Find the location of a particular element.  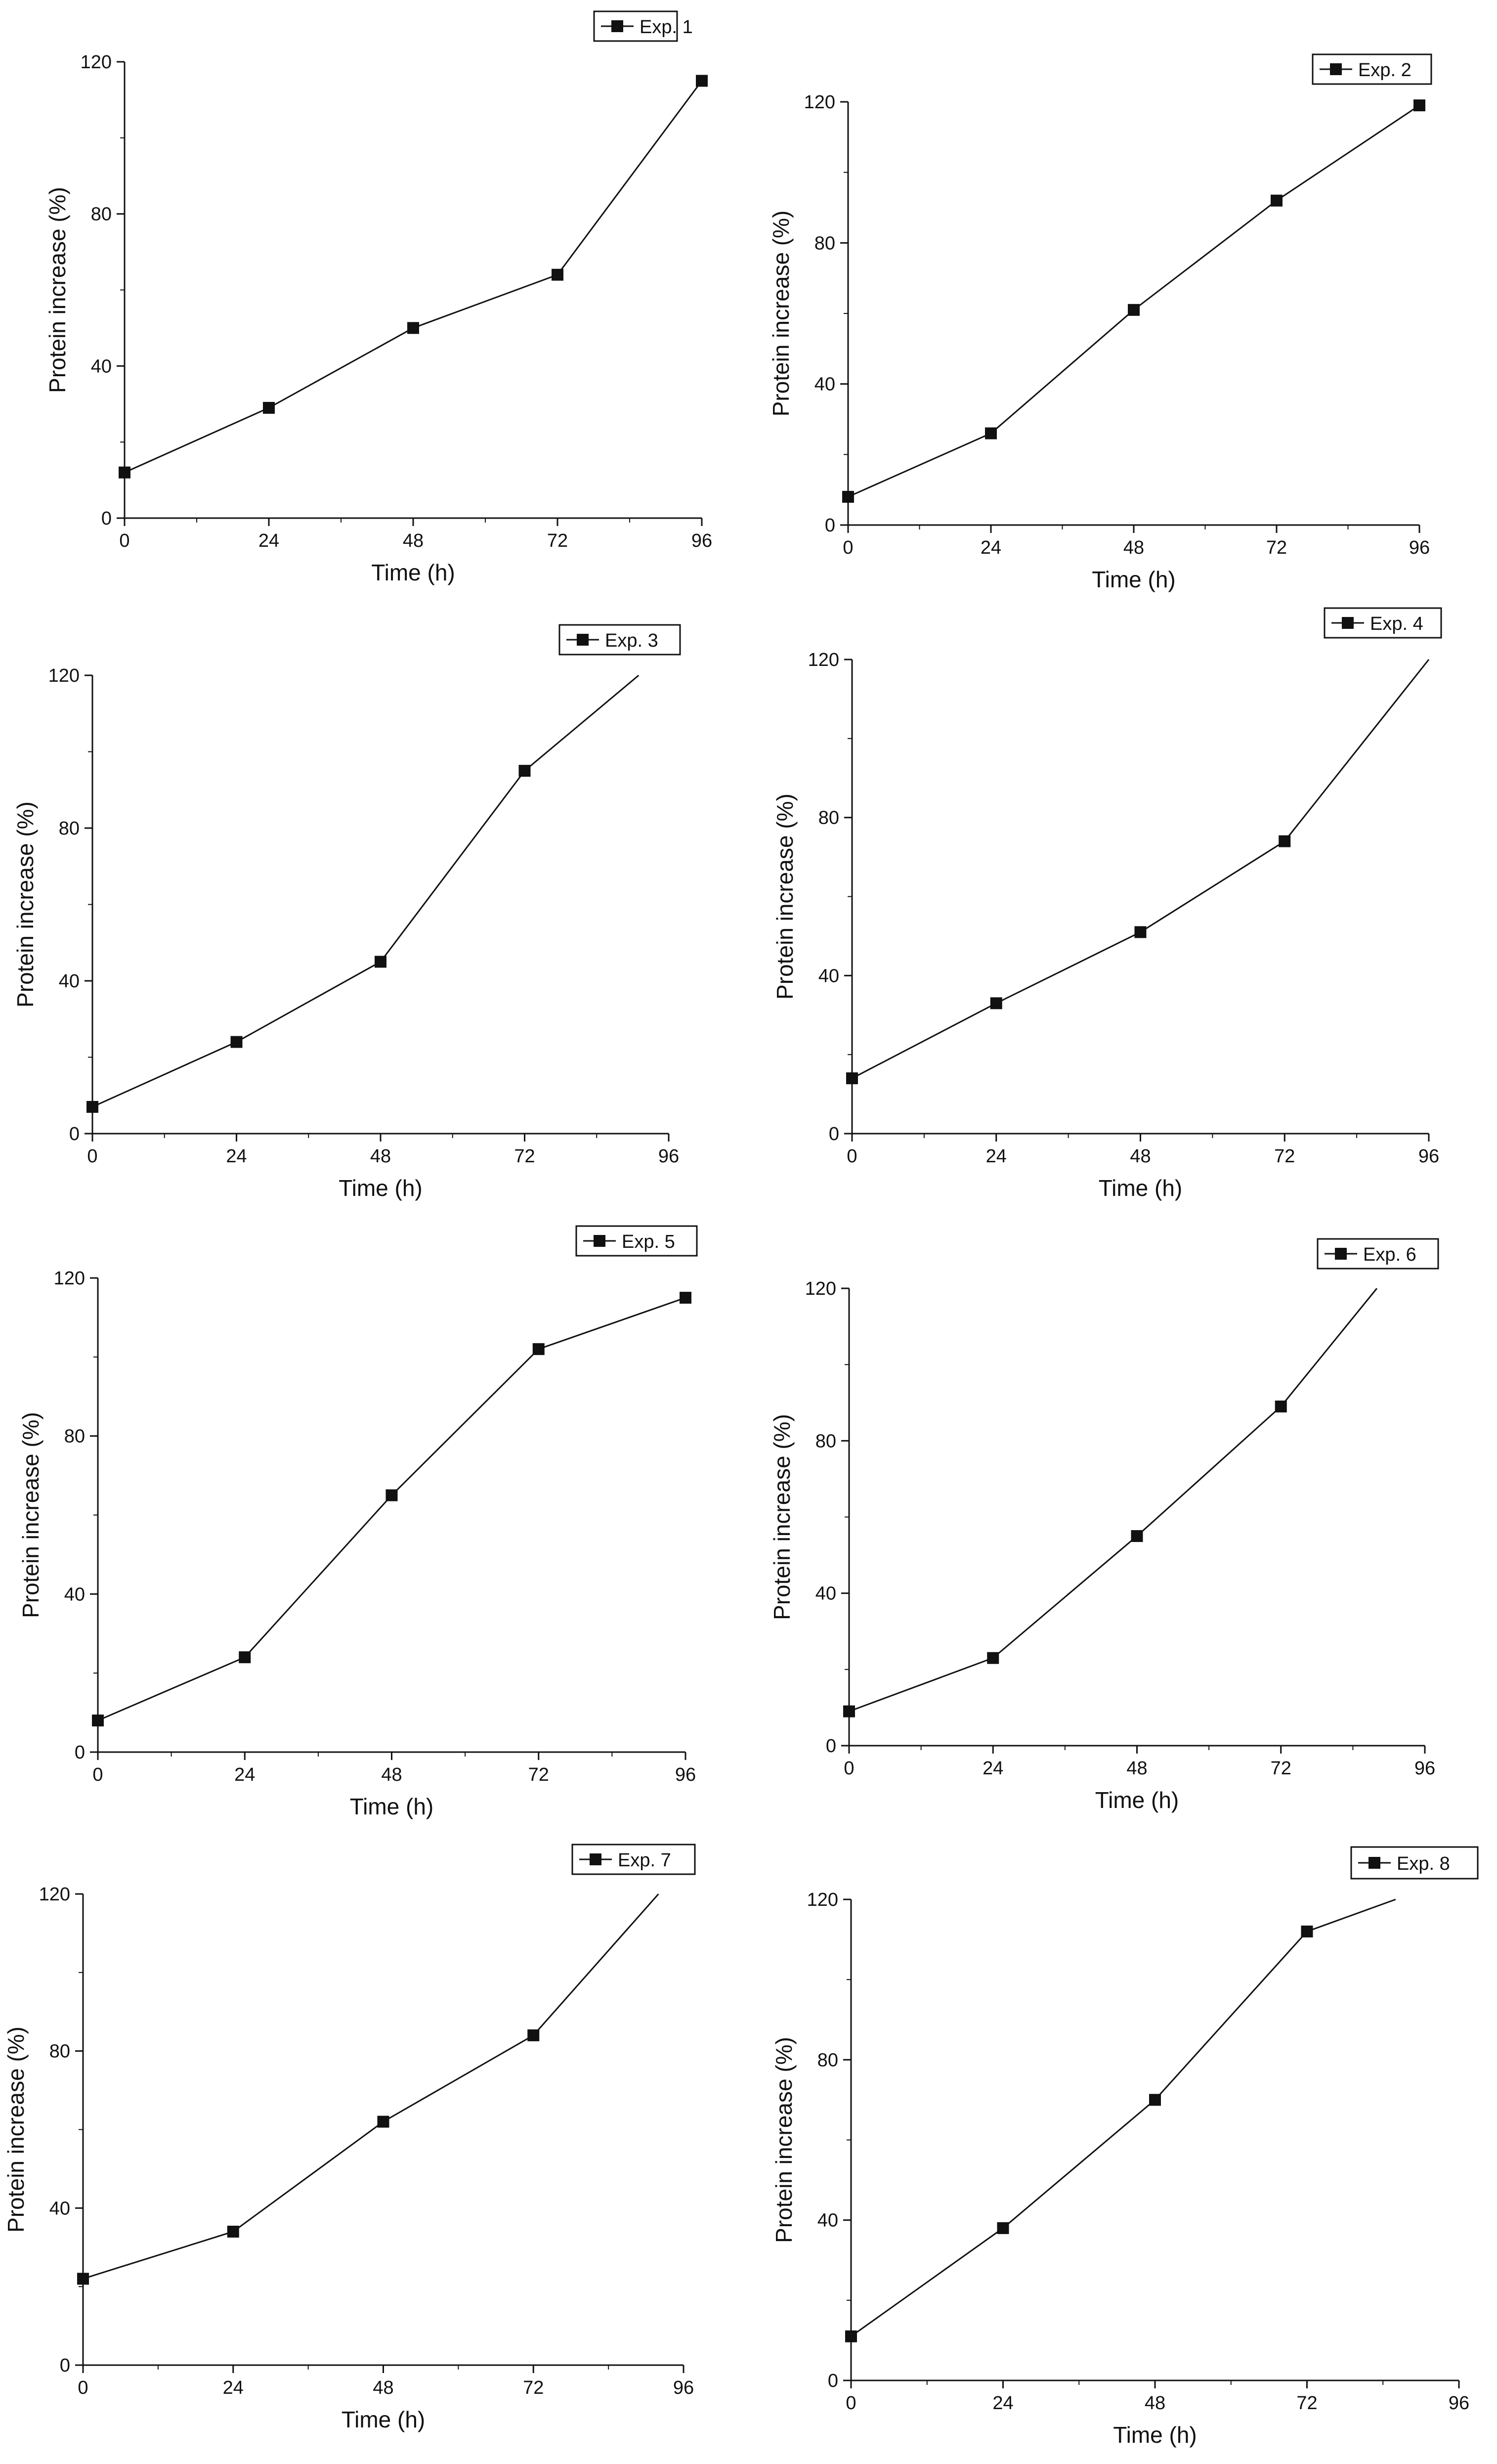

legend-label: Exp. 8 is located at coordinates (1423, 1863).